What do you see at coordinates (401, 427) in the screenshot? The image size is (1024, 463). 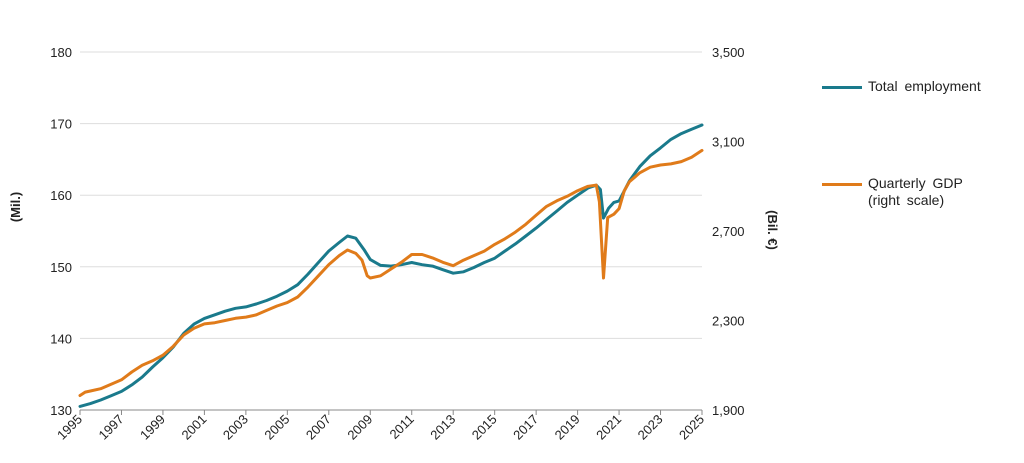 I see `x-tick-label: 2011` at bounding box center [401, 427].